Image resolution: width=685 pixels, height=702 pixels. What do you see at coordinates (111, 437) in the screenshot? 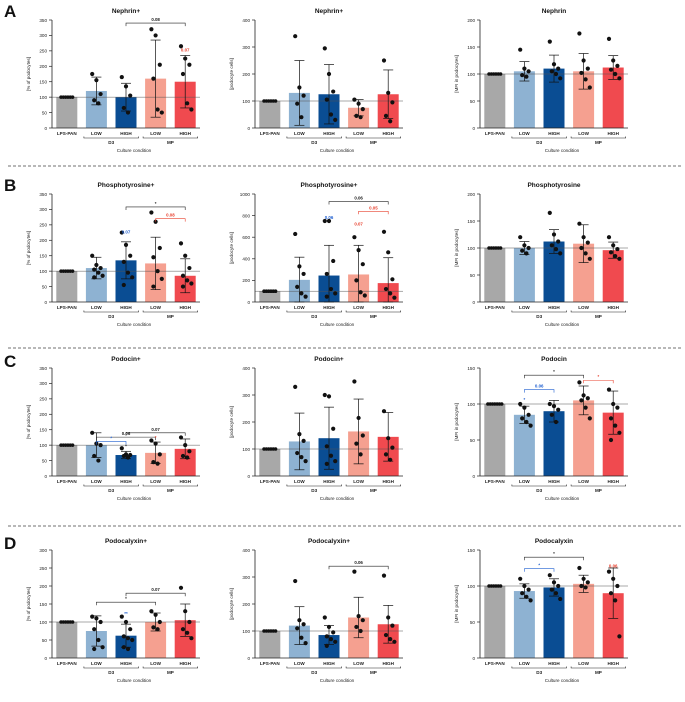
I see `significance-label: *` at bounding box center [111, 437].